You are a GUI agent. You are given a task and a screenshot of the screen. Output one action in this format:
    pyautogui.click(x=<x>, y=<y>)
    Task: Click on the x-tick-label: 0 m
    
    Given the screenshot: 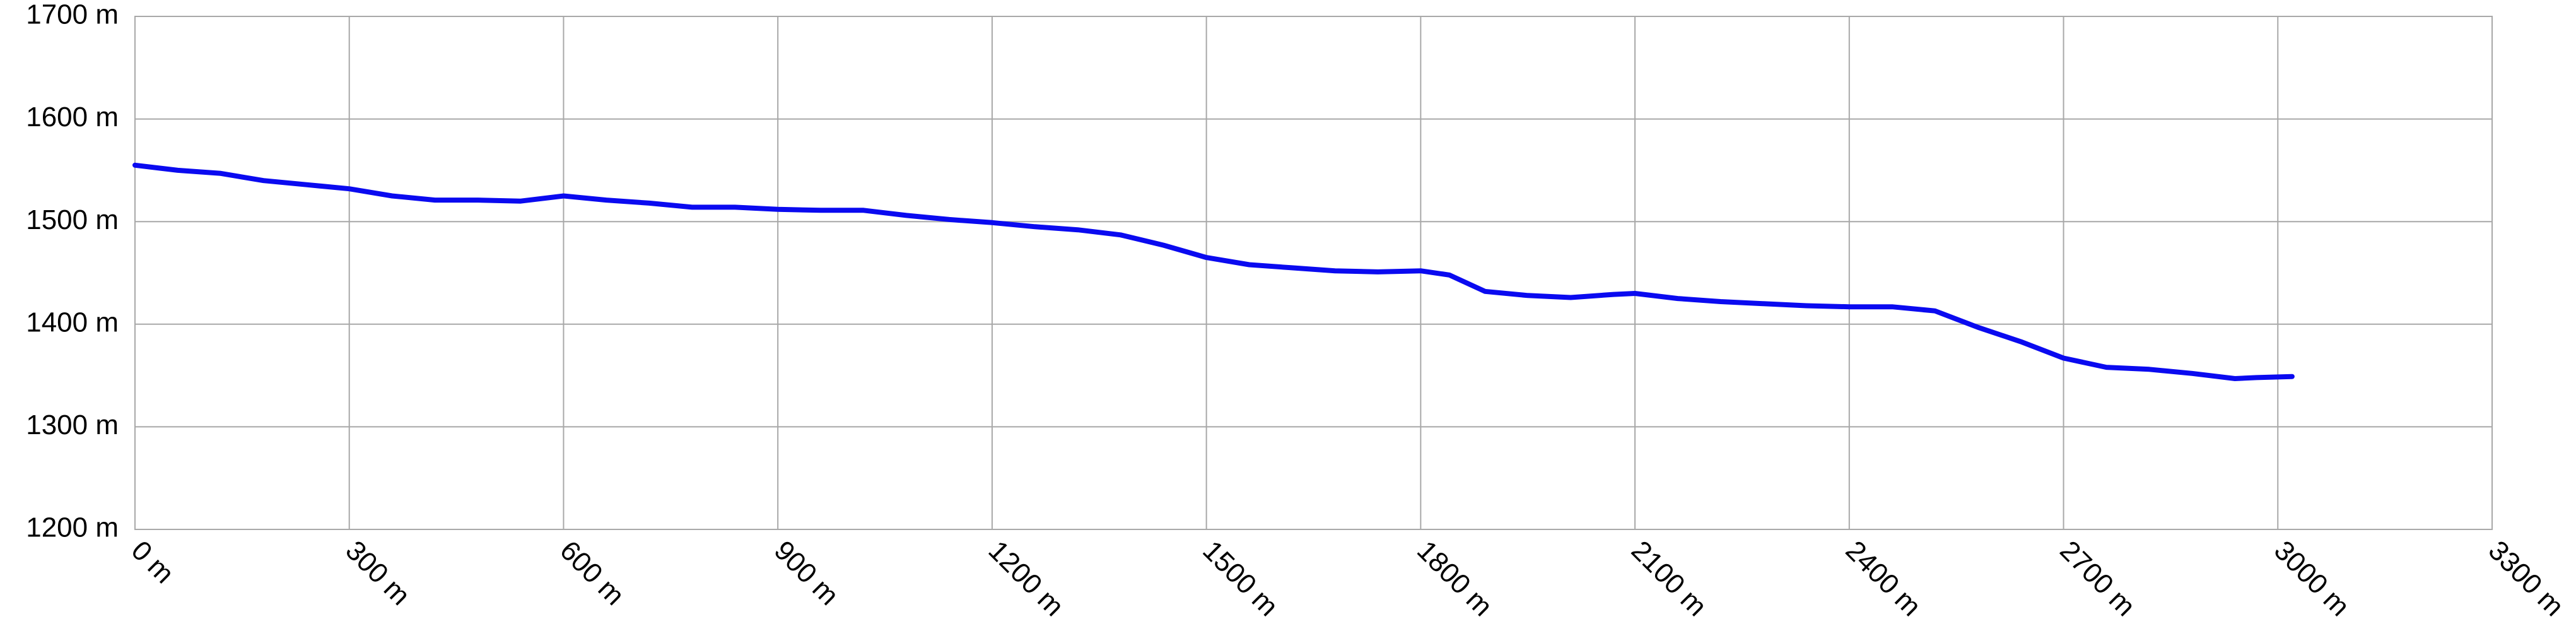 What is the action you would take?
    pyautogui.click(x=153, y=562)
    